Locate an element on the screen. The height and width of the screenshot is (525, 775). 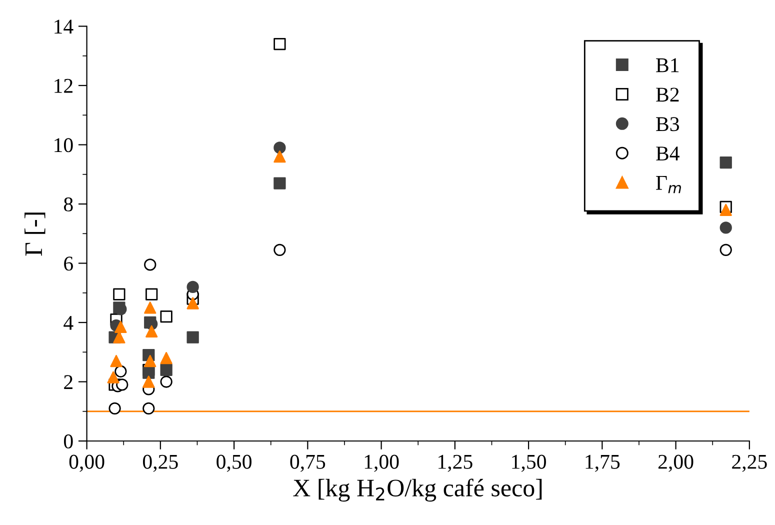
x-tick-label: 0,50 is located at coordinates (234, 463).